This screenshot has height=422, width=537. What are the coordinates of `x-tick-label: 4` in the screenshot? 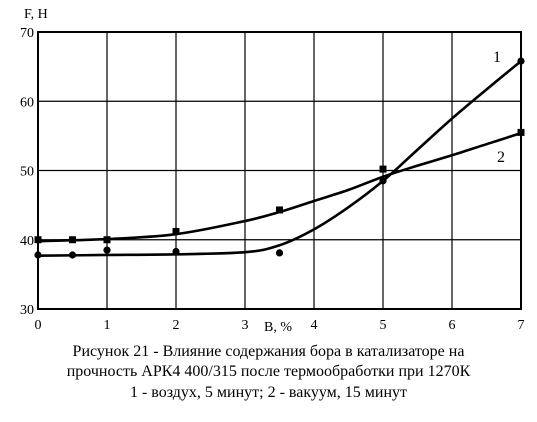 It's located at (314, 325).